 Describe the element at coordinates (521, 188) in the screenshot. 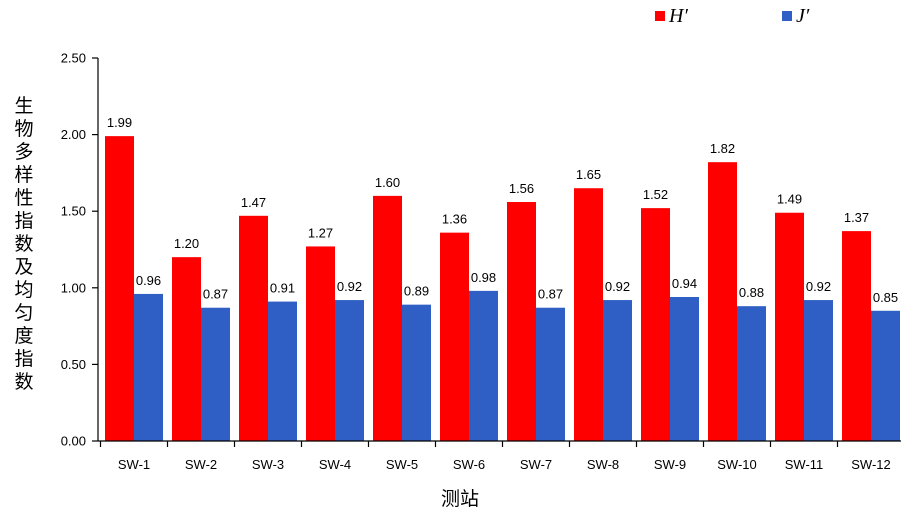

I see `data-label-h: 1.56` at that location.